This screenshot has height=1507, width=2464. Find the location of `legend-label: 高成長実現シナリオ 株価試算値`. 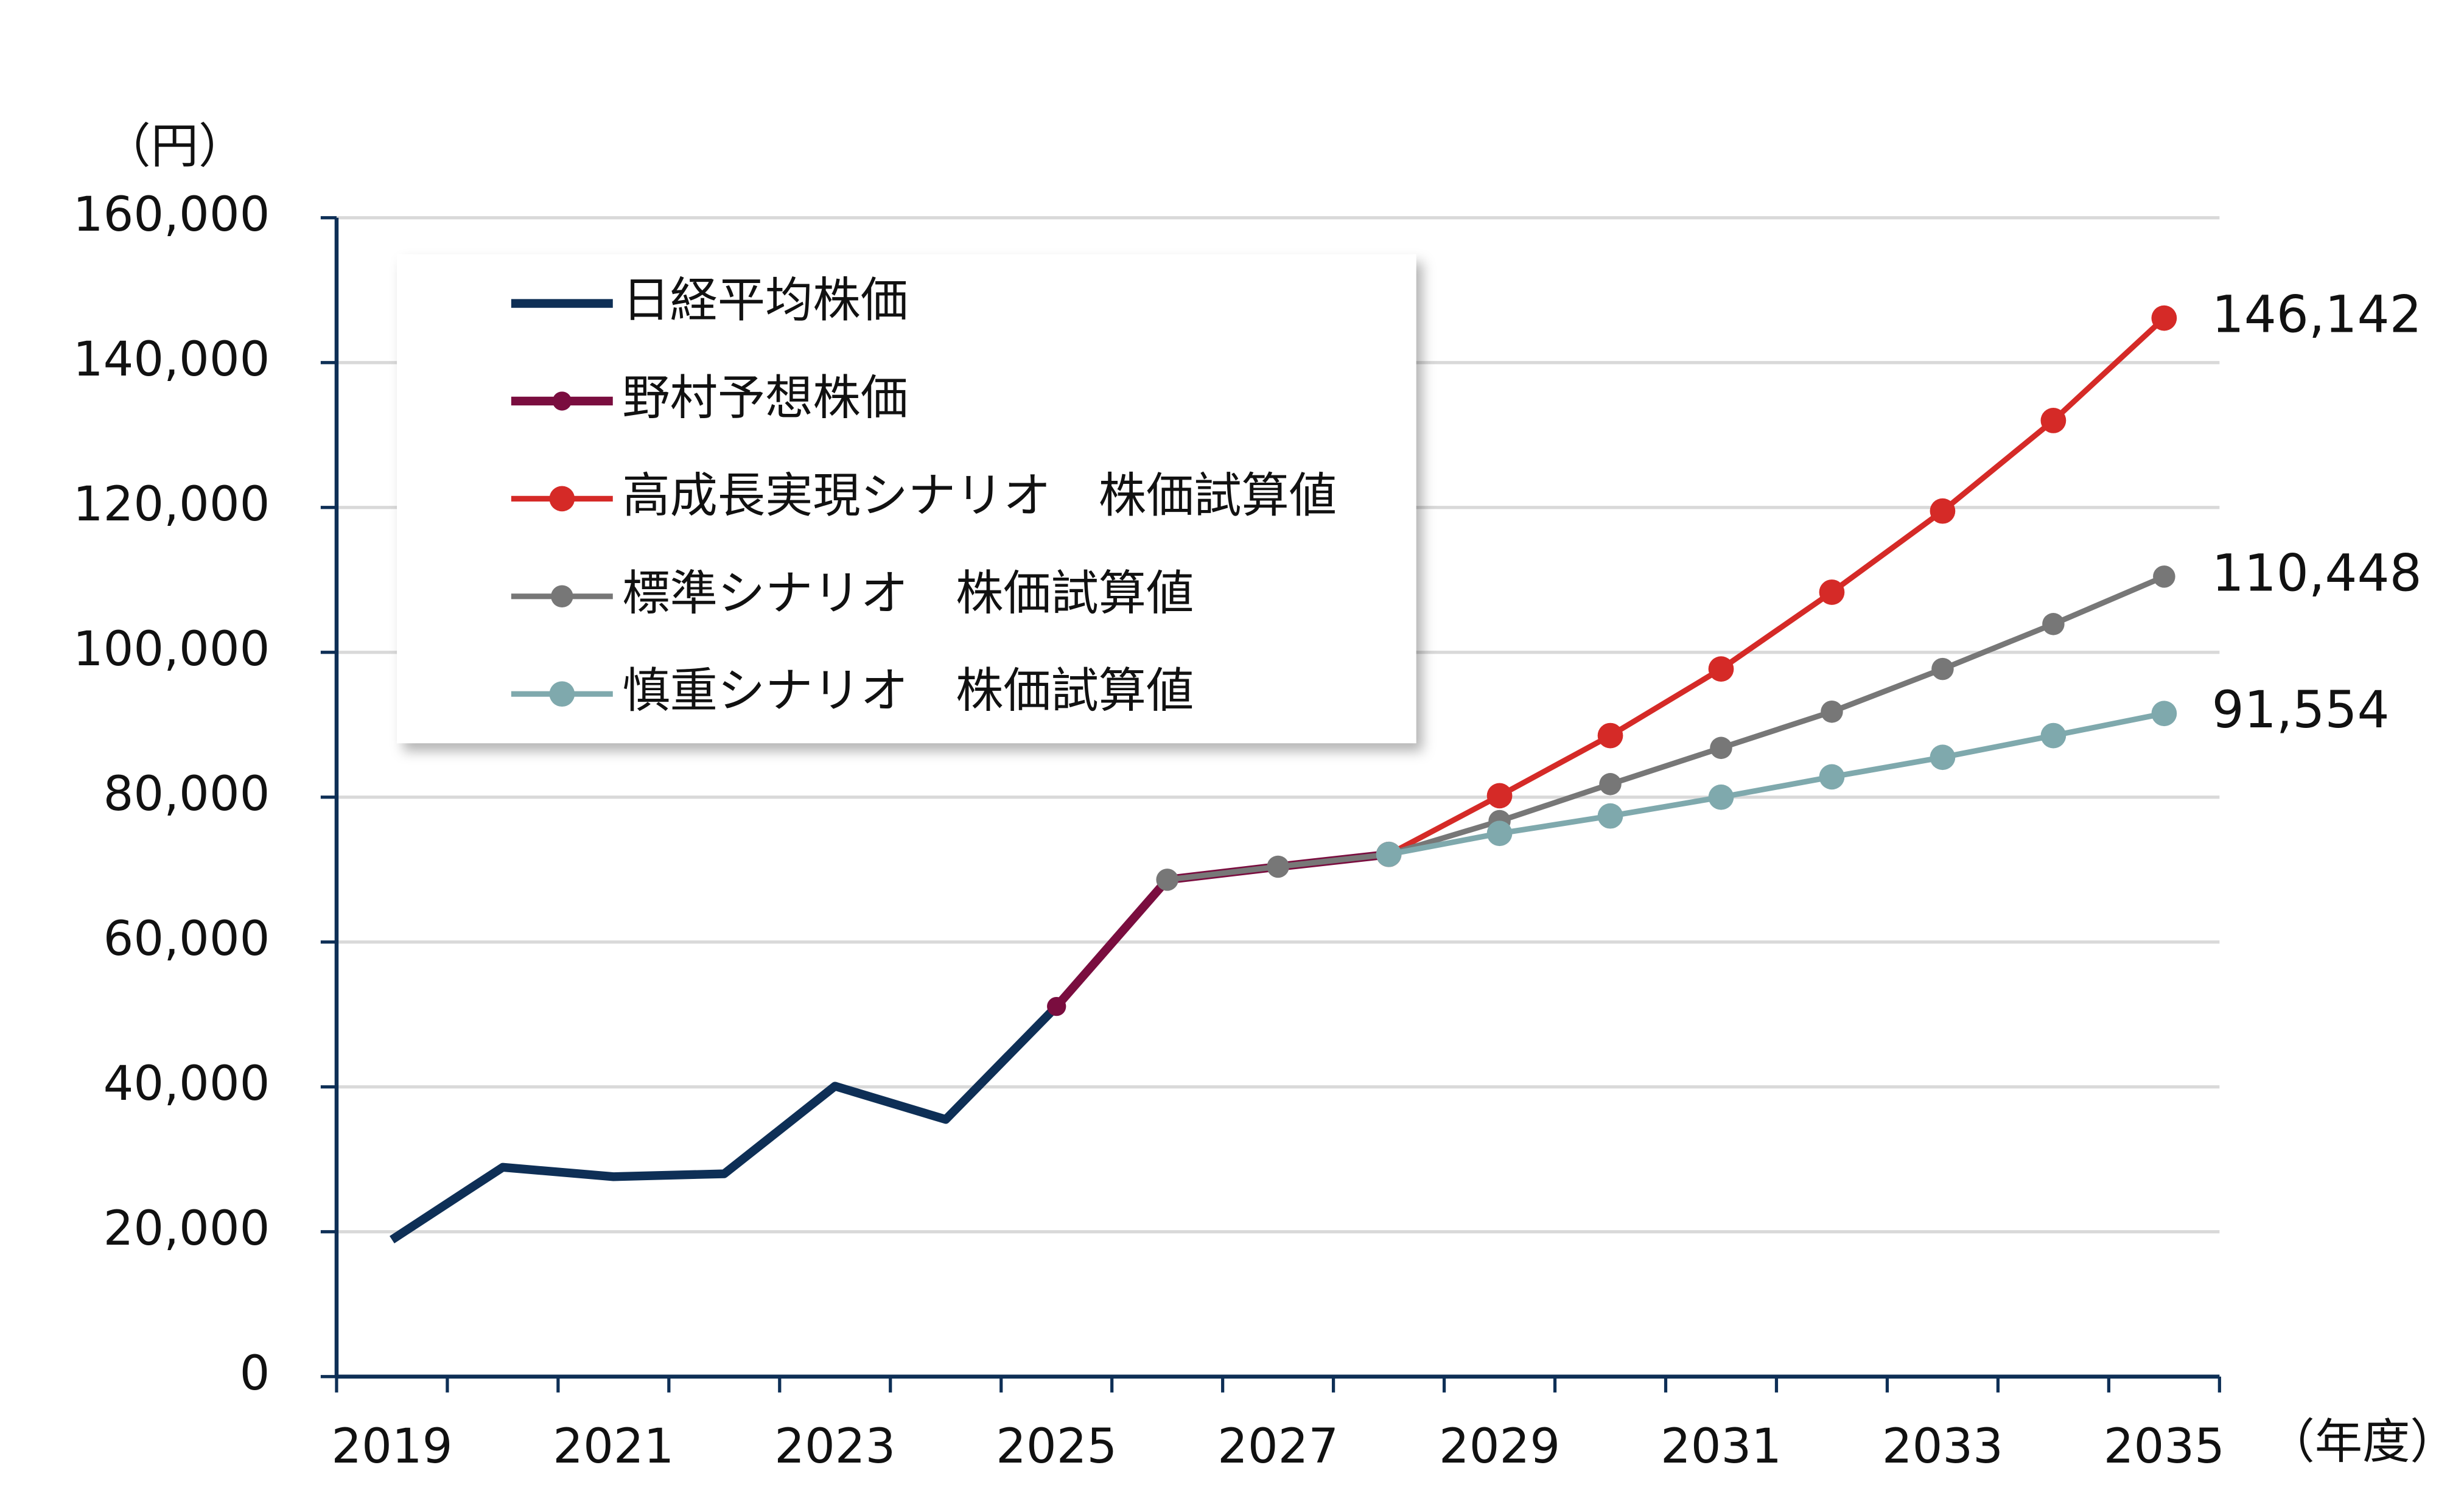

legend-label: 高成長実現シナリオ 株価試算値 is located at coordinates (979, 495).